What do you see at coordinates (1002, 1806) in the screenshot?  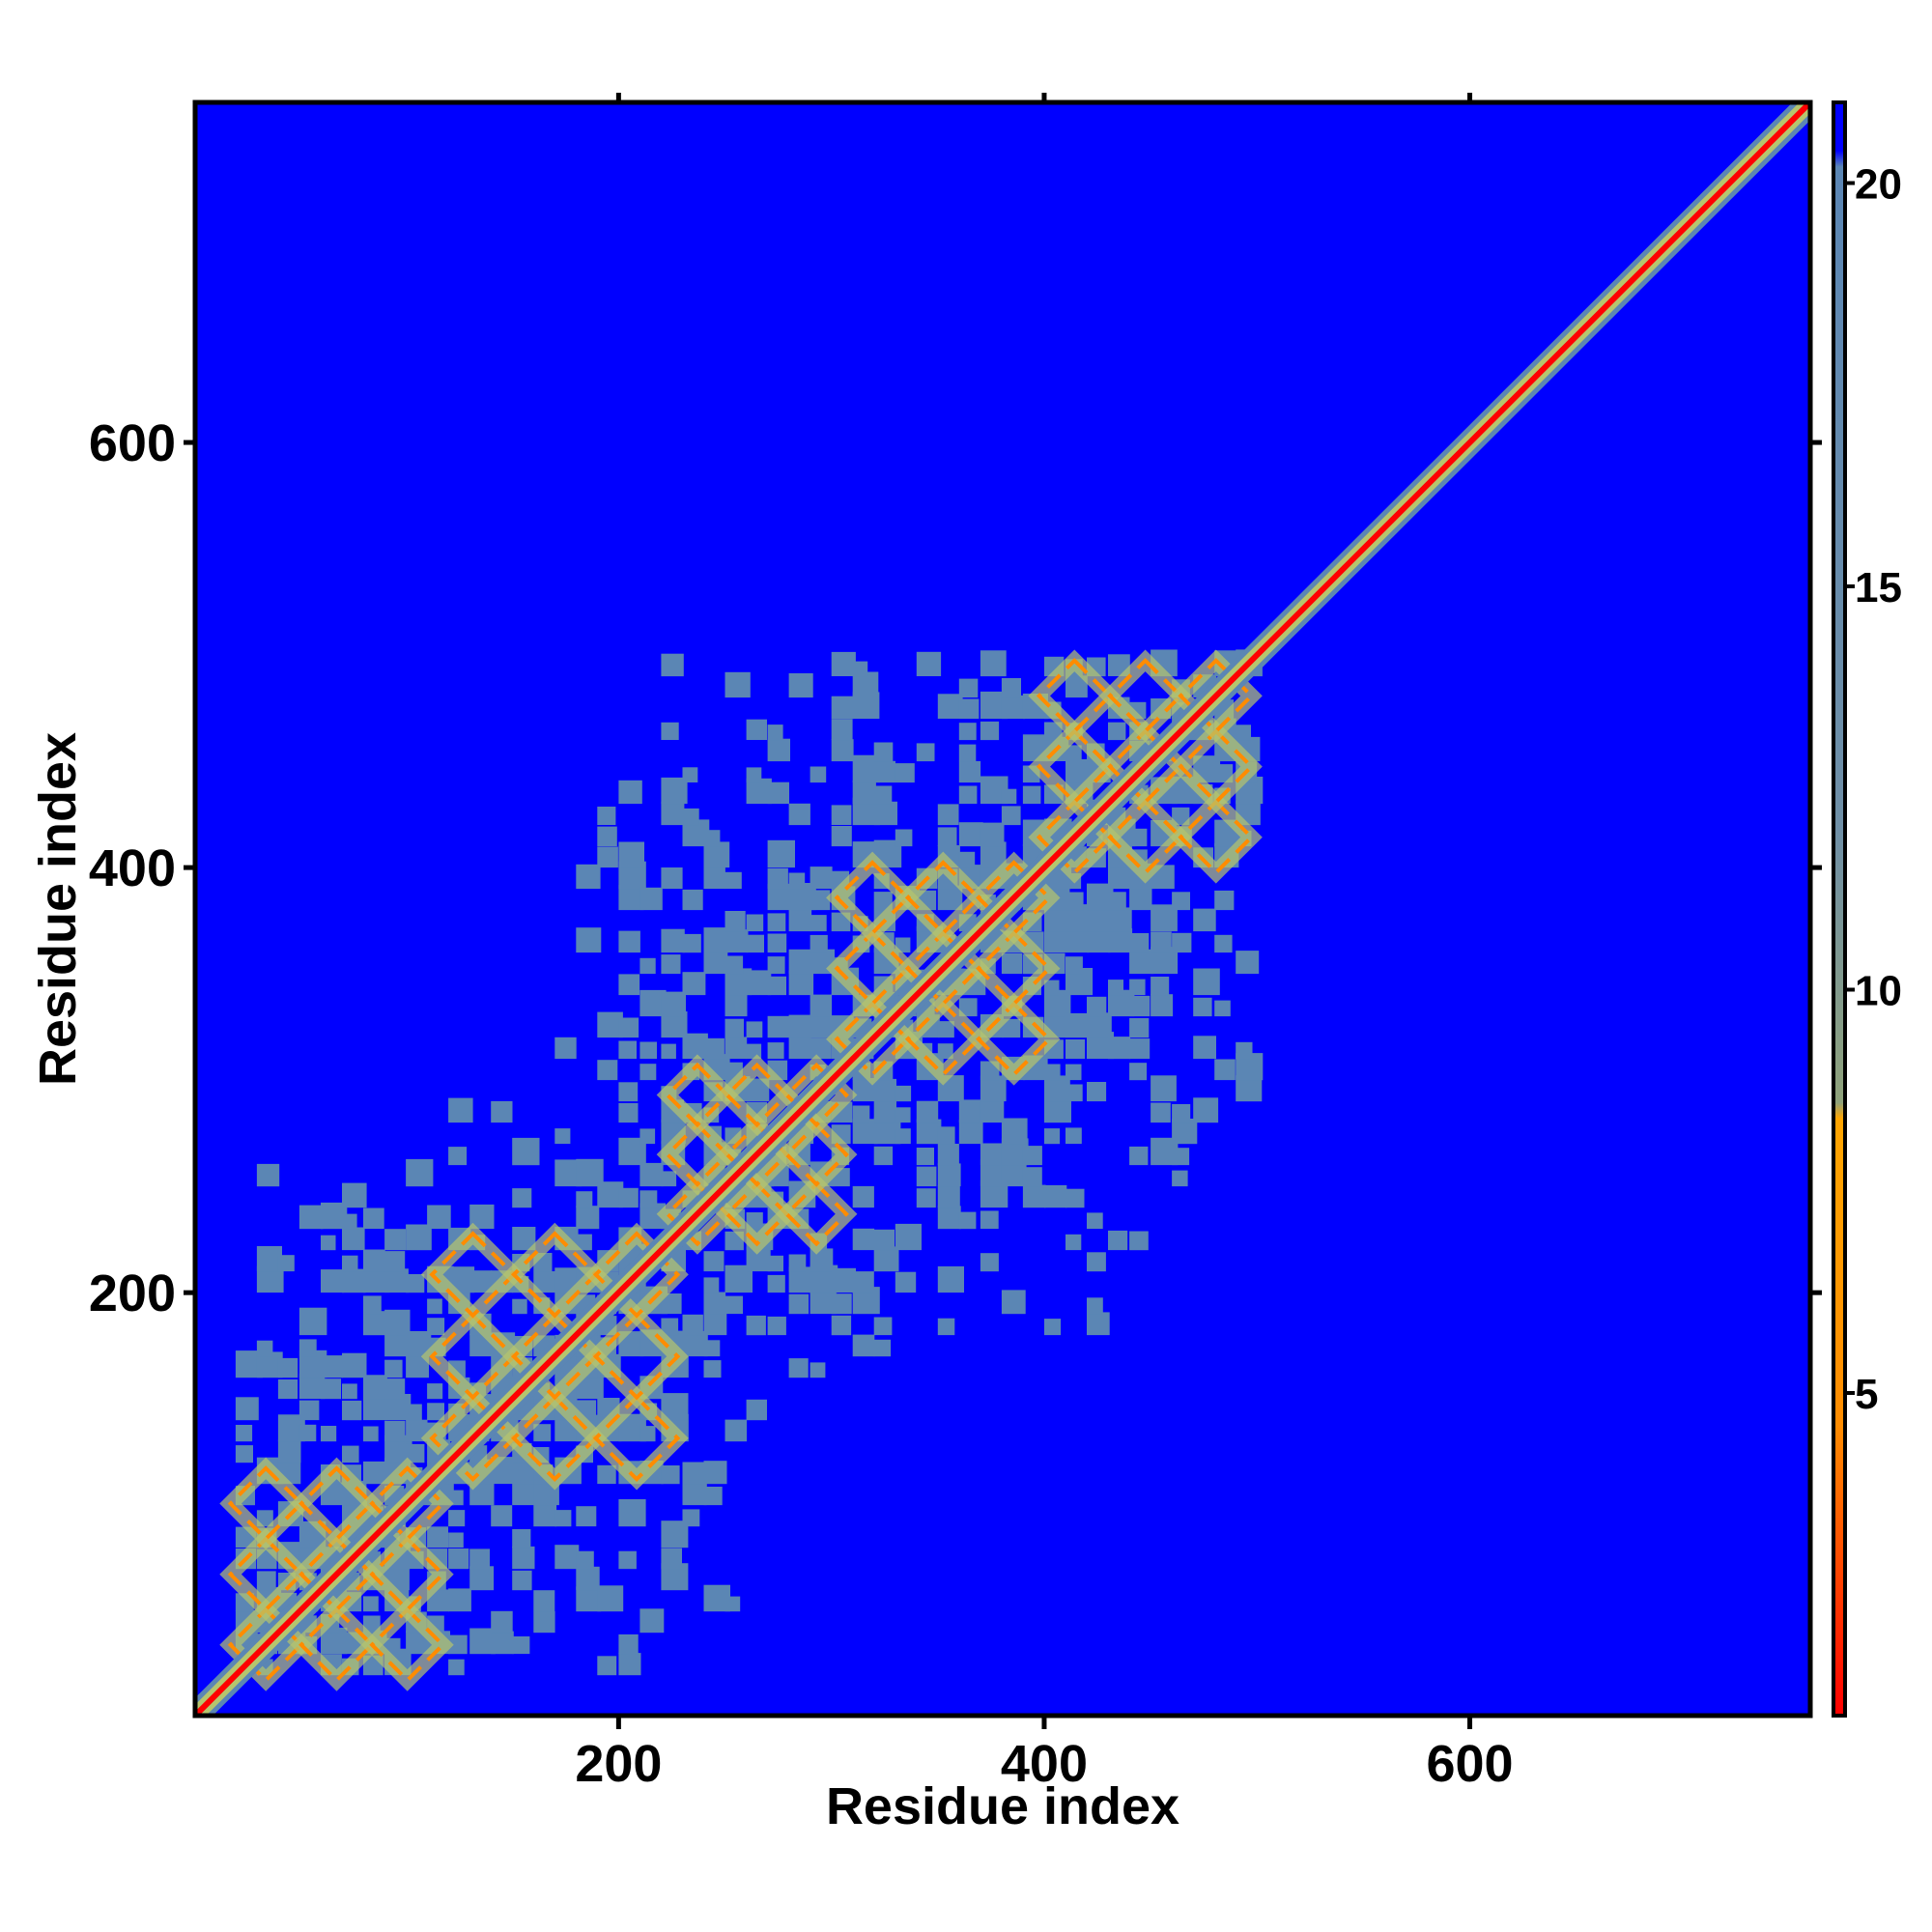 I see `x-axis-title: Residue index` at bounding box center [1002, 1806].